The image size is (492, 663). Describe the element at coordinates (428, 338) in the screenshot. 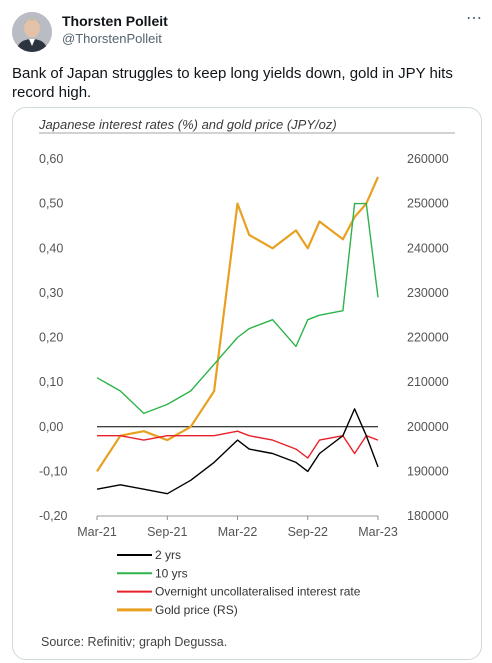

I see `y-right-tick-label: 220000` at that location.